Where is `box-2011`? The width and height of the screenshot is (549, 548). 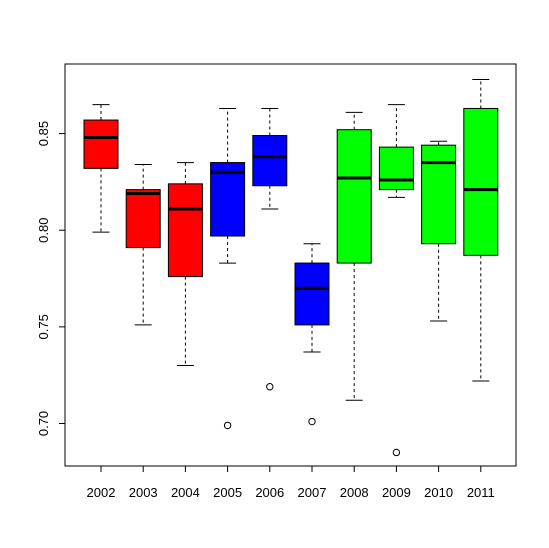
box-2011 is located at coordinates (481, 230).